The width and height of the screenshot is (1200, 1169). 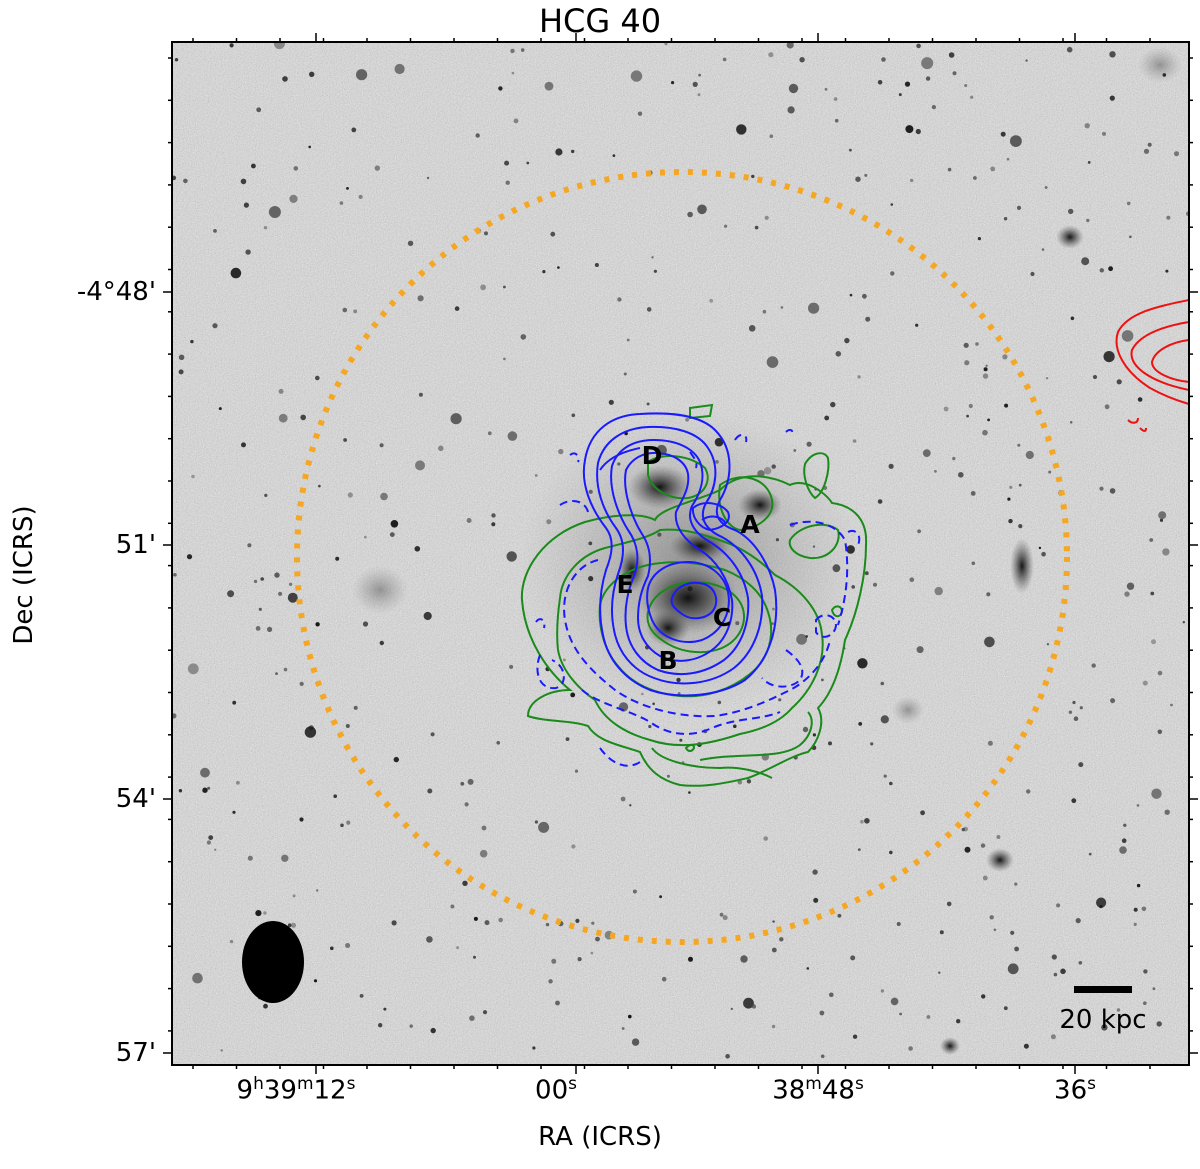 I want to click on y-tick-label-1: 51', so click(x=135, y=545).